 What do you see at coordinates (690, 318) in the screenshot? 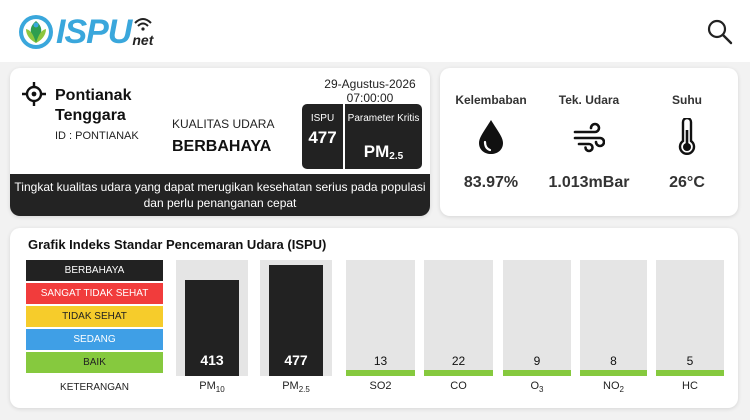
I see `bar-column: 5` at bounding box center [690, 318].